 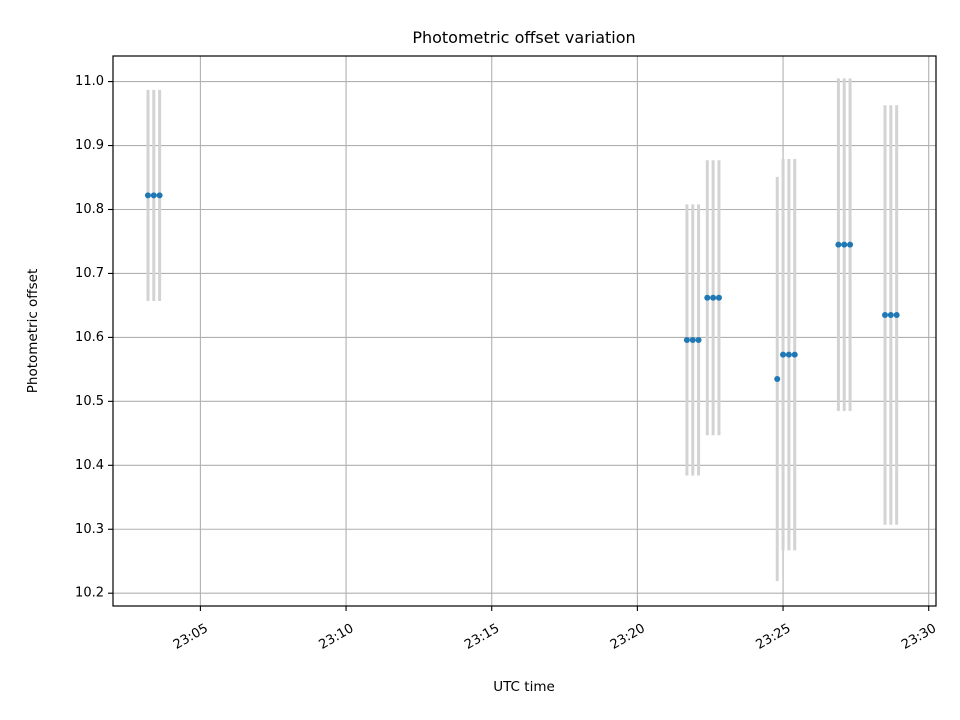 What do you see at coordinates (89, 529) in the screenshot?
I see `y-tick-label: 10.3` at bounding box center [89, 529].